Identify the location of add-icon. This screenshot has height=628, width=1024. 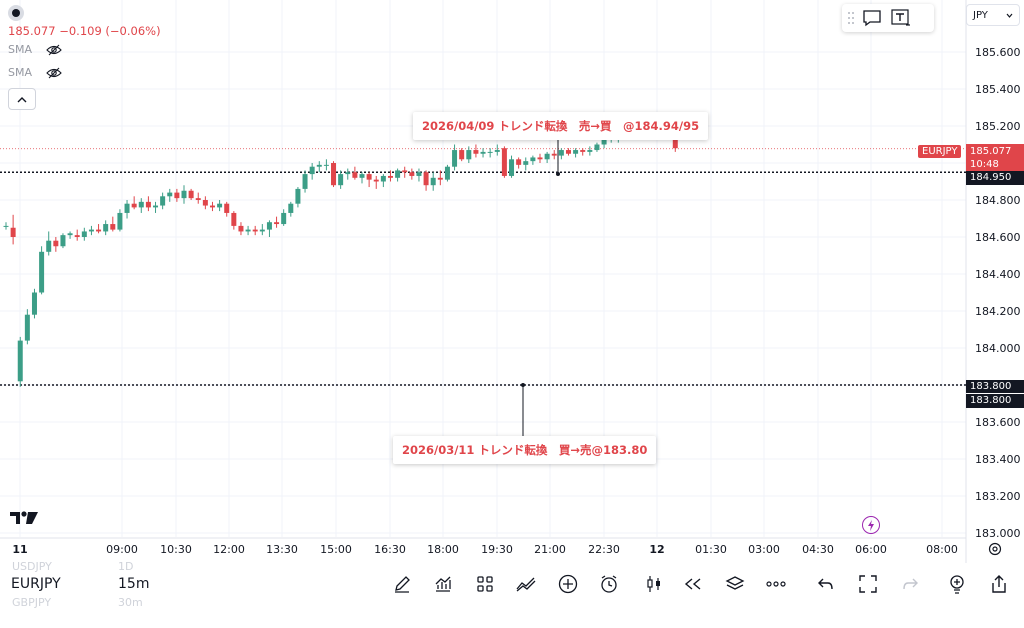
(568, 584).